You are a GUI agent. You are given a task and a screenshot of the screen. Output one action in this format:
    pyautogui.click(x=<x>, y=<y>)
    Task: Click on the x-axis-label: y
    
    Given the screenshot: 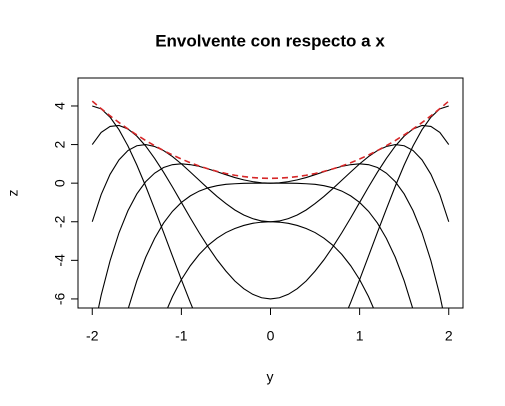 What is the action you would take?
    pyautogui.click(x=270, y=377)
    